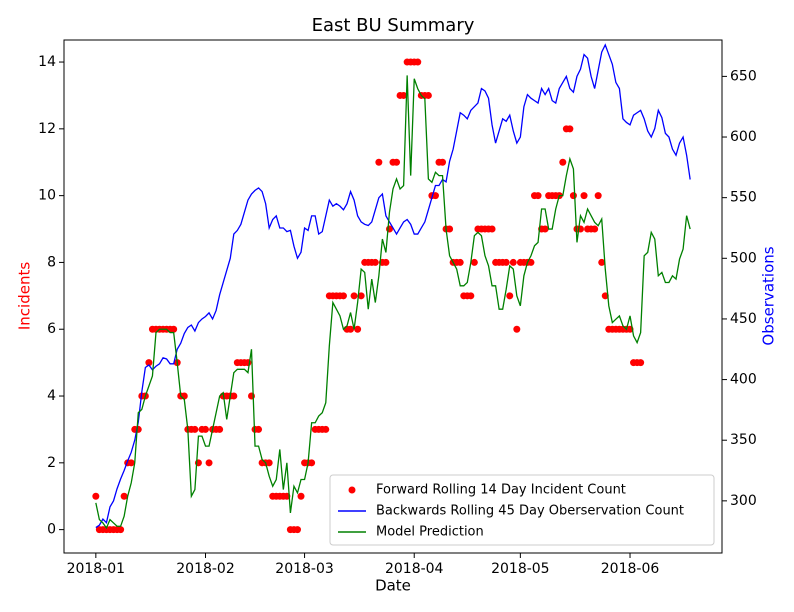 The width and height of the screenshot is (794, 612). What do you see at coordinates (47, 62) in the screenshot?
I see `y-tick-label: 14` at bounding box center [47, 62].